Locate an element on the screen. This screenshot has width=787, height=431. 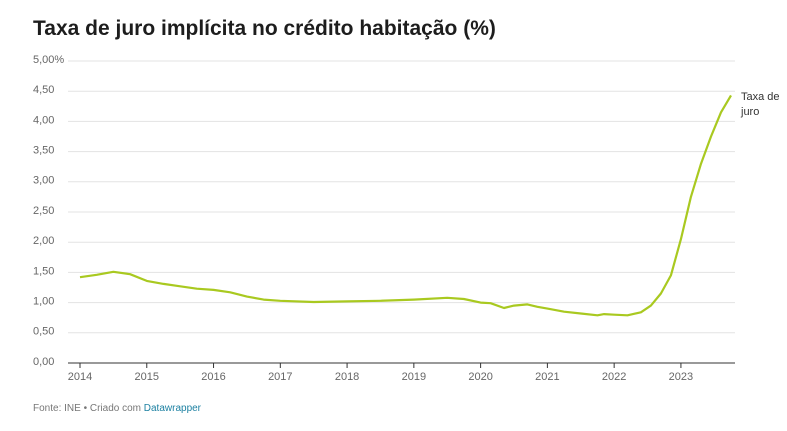
y-tick-label: 0,50 is located at coordinates (43, 332).